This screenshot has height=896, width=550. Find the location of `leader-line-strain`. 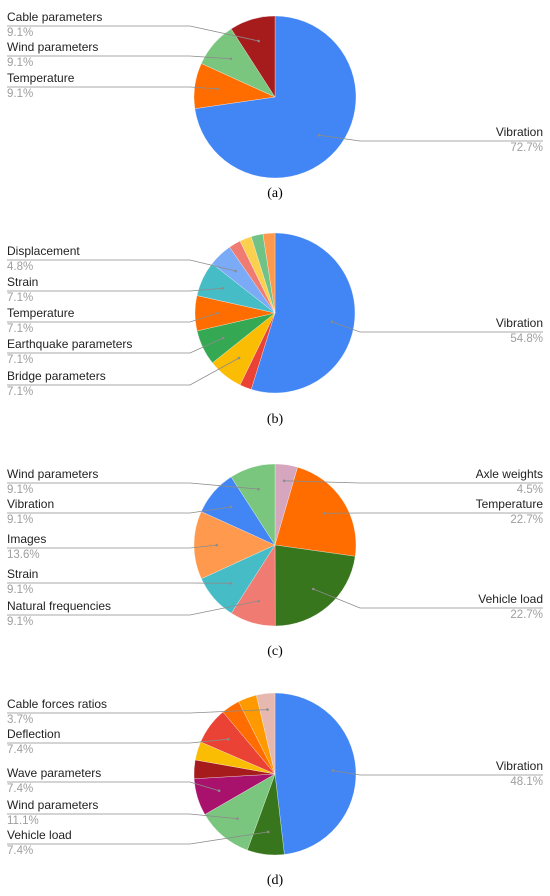

leader-line-strain is located at coordinates (115, 289).